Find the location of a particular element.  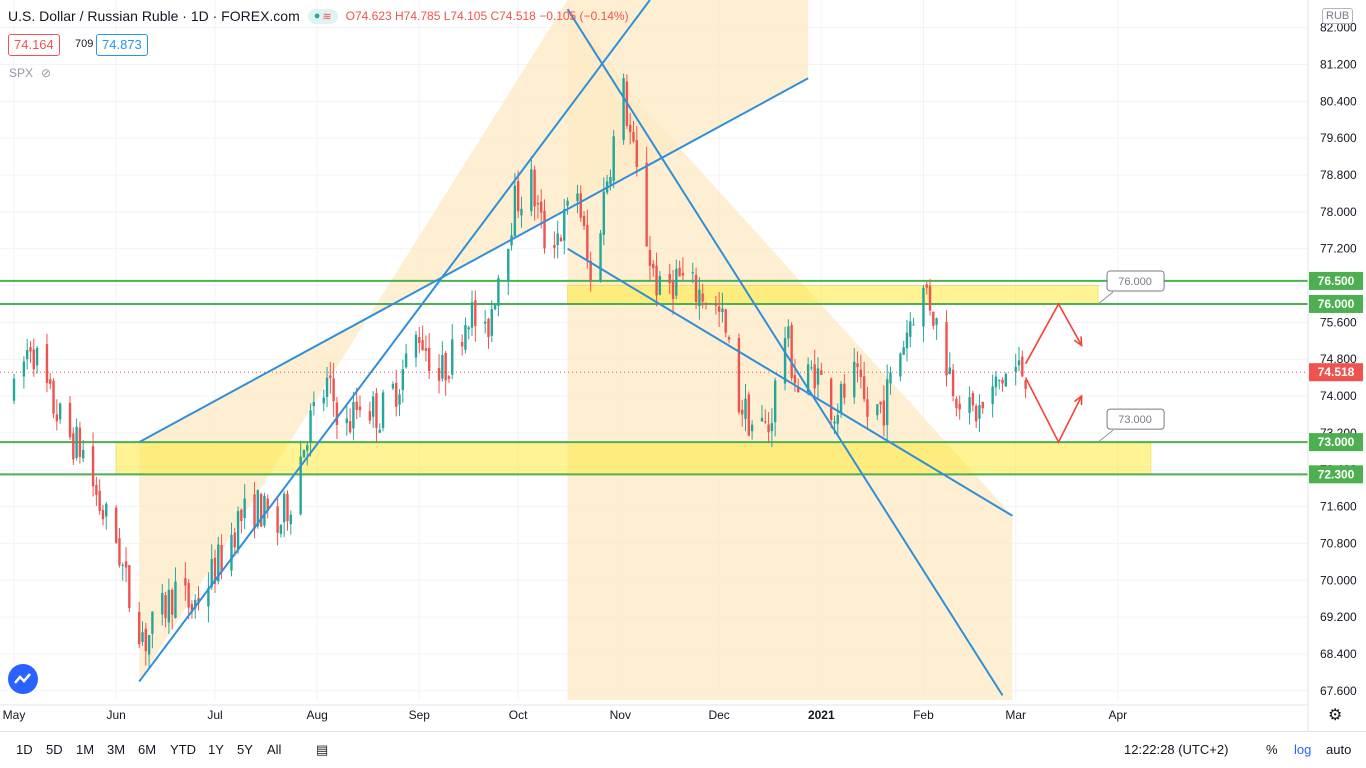

y-tick-label: 75.600 is located at coordinates (1338, 322).